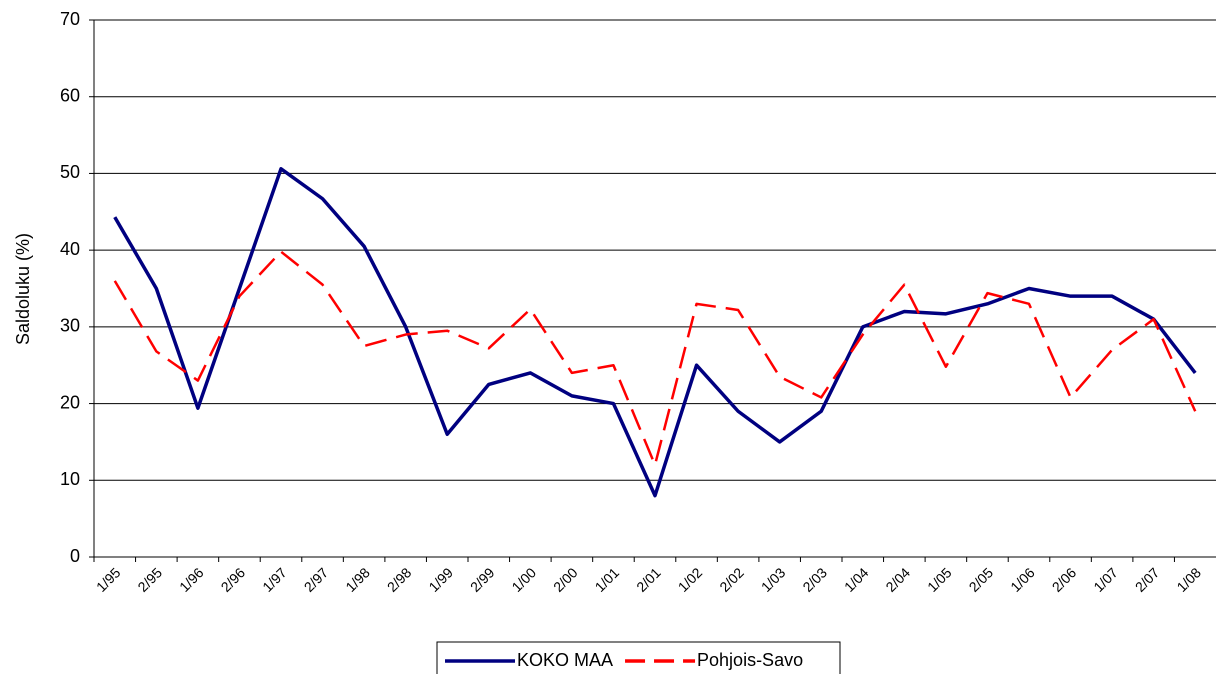  What do you see at coordinates (1105, 579) in the screenshot?
I see `x-tick-label: 1/07` at bounding box center [1105, 579].